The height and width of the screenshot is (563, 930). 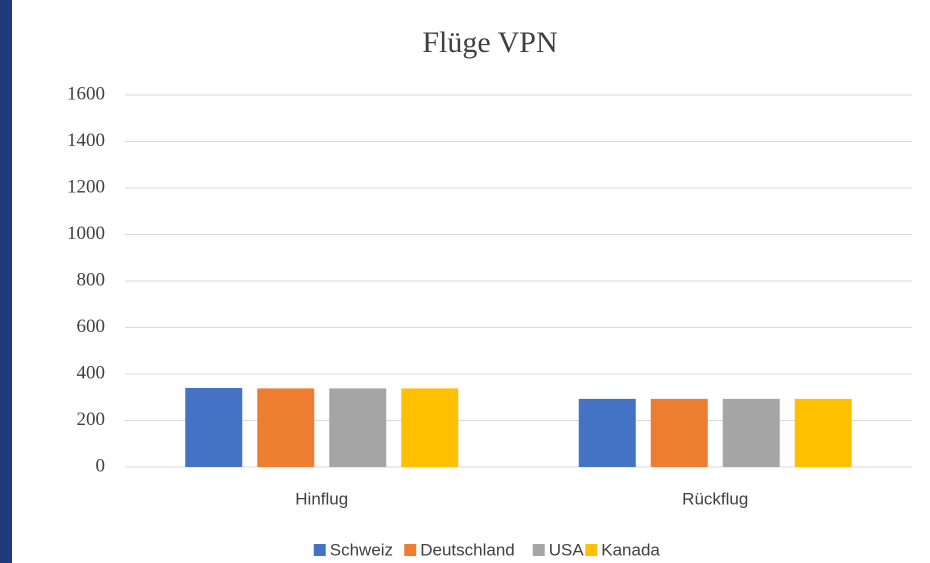 I want to click on y-tick-label: 600, so click(x=91, y=326).